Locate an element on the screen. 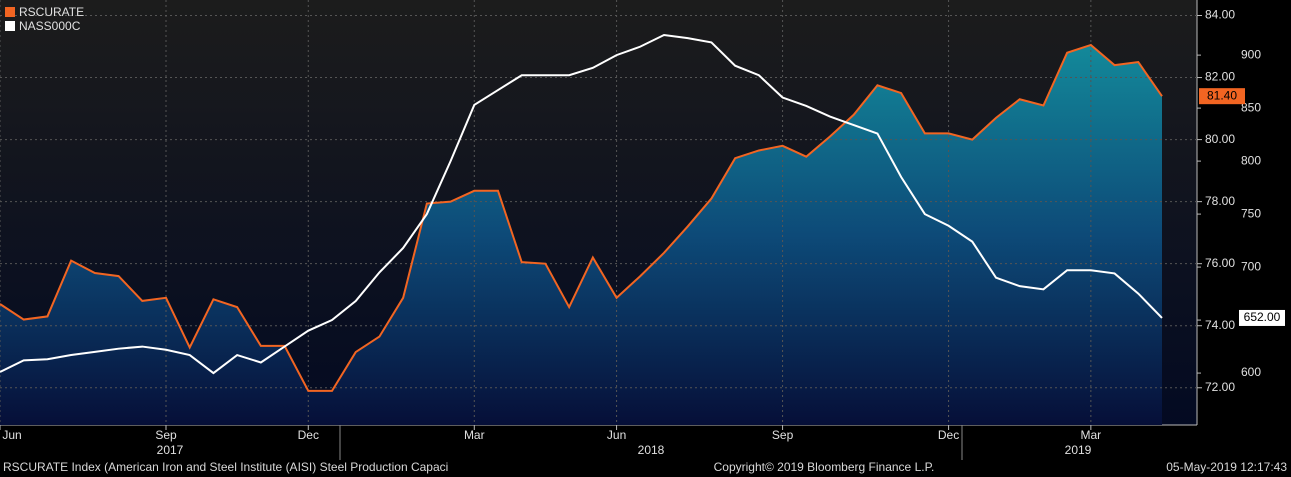  y2-tick-label: 800 is located at coordinates (1251, 160).